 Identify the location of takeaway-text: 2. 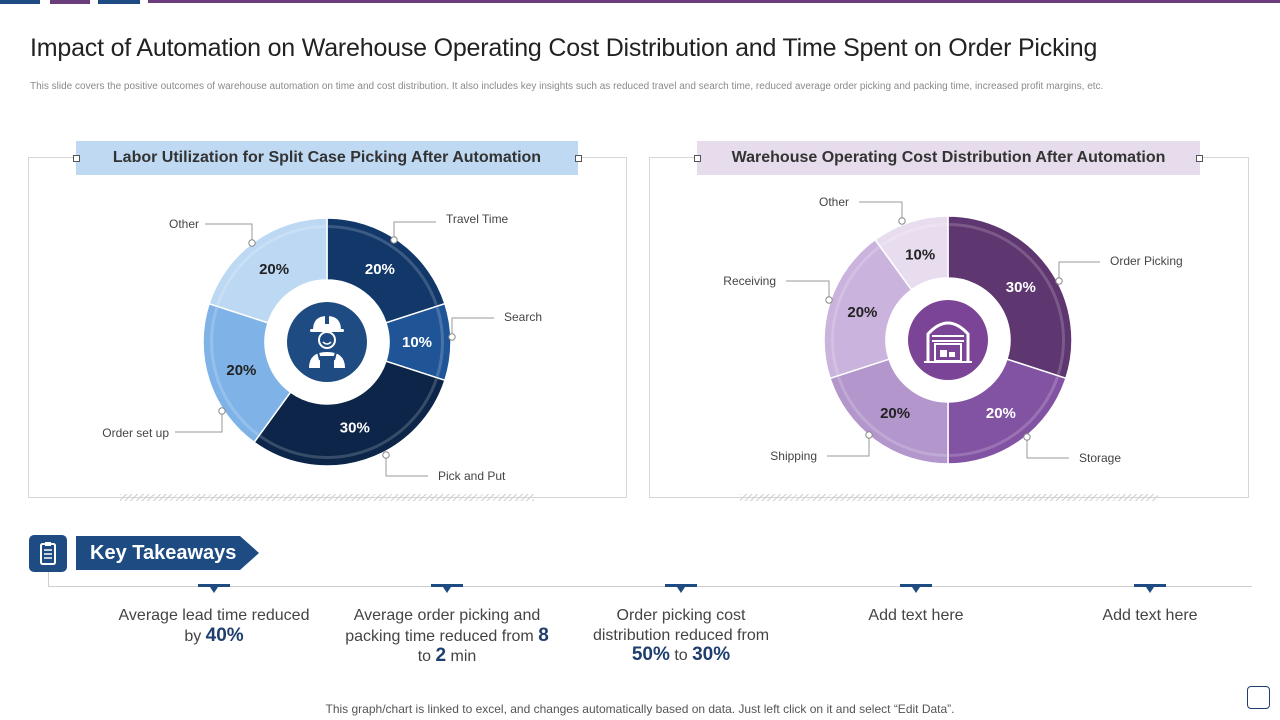
(441, 655).